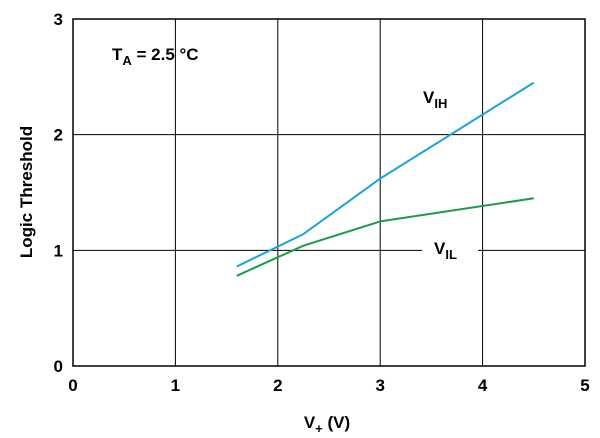  I want to click on x-tick-label-5: 5, so click(584, 385).